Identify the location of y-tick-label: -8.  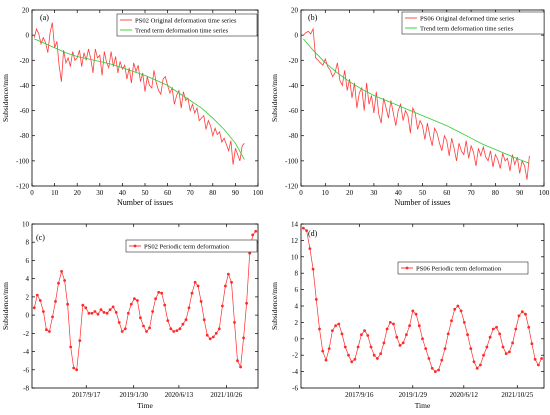
(26, 389).